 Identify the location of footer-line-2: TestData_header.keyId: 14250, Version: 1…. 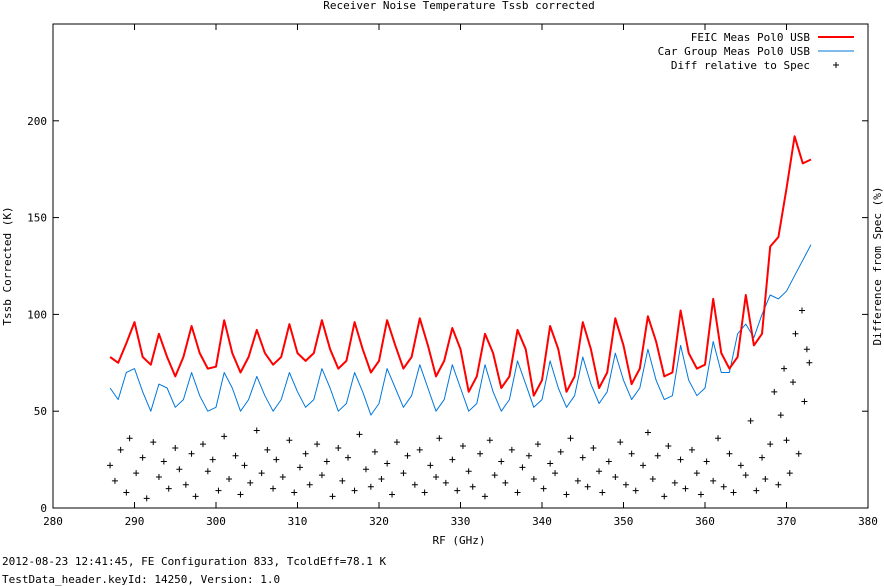
(141, 579).